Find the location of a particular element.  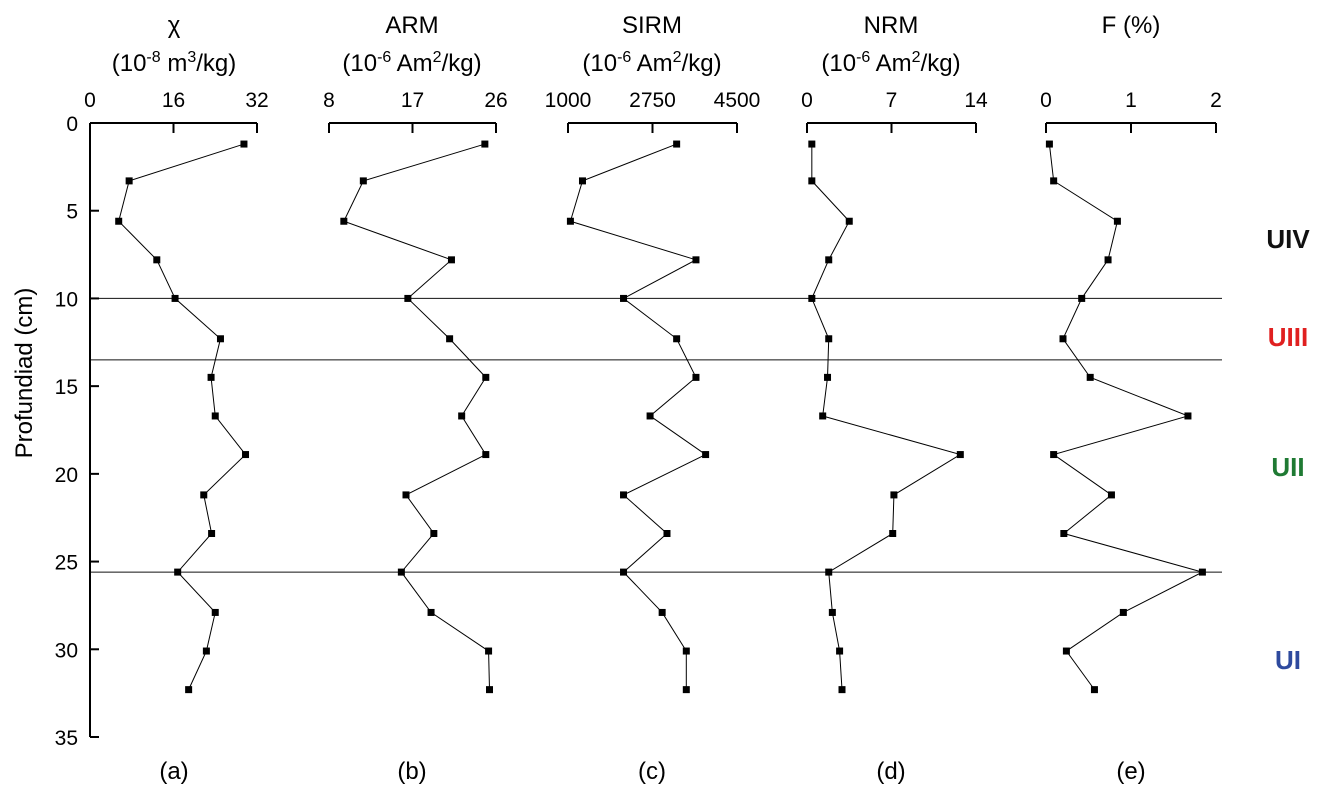

panel-label: (c) is located at coordinates (652, 771).